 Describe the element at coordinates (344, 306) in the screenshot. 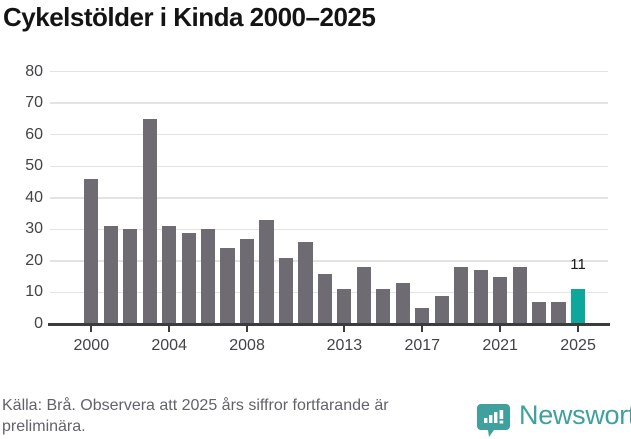

I see `bar-2013` at that location.